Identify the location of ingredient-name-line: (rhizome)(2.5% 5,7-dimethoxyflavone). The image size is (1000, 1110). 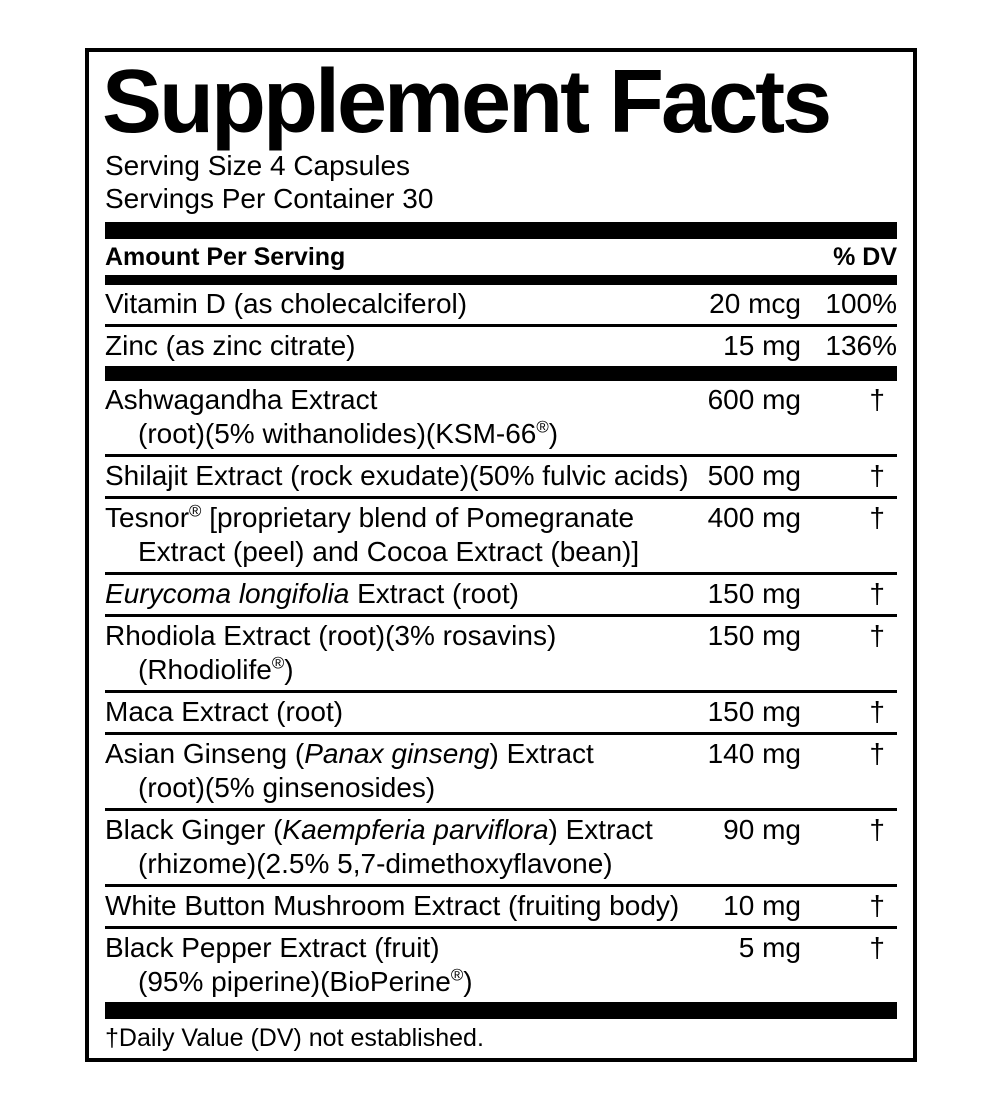
(403, 864).